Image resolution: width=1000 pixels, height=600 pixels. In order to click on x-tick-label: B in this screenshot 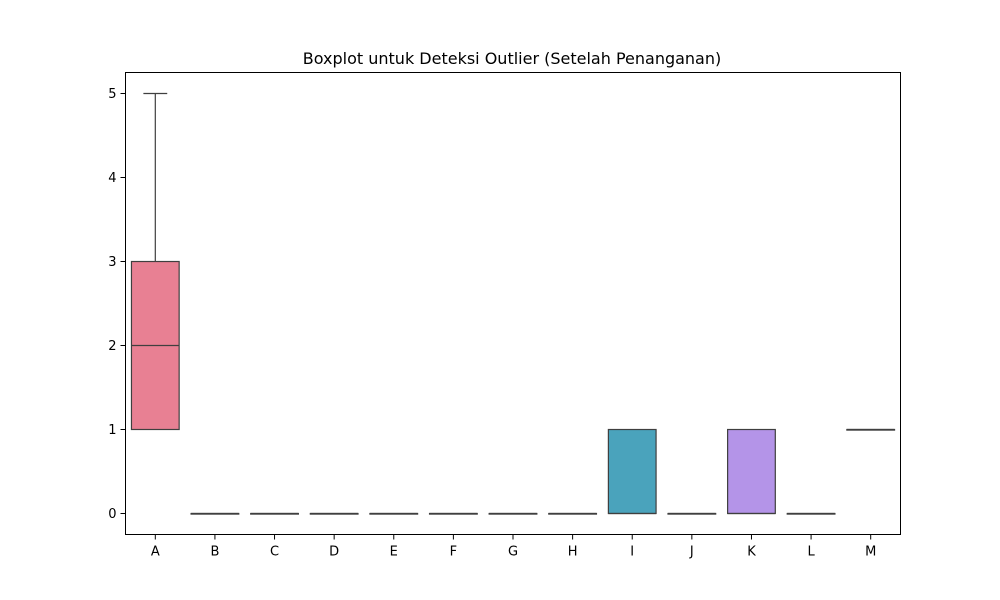, I will do `click(214, 552)`.